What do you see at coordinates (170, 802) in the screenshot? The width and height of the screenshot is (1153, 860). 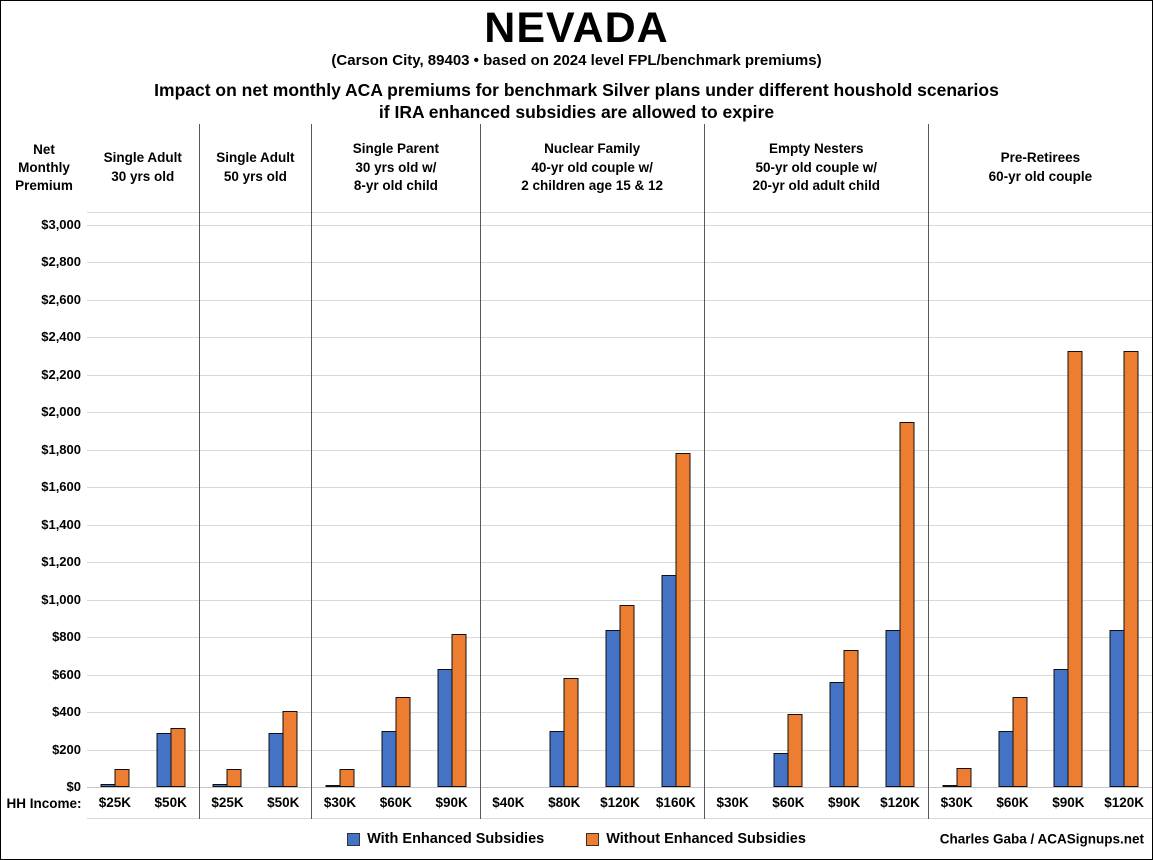 I see `income-label: $50K` at bounding box center [170, 802].